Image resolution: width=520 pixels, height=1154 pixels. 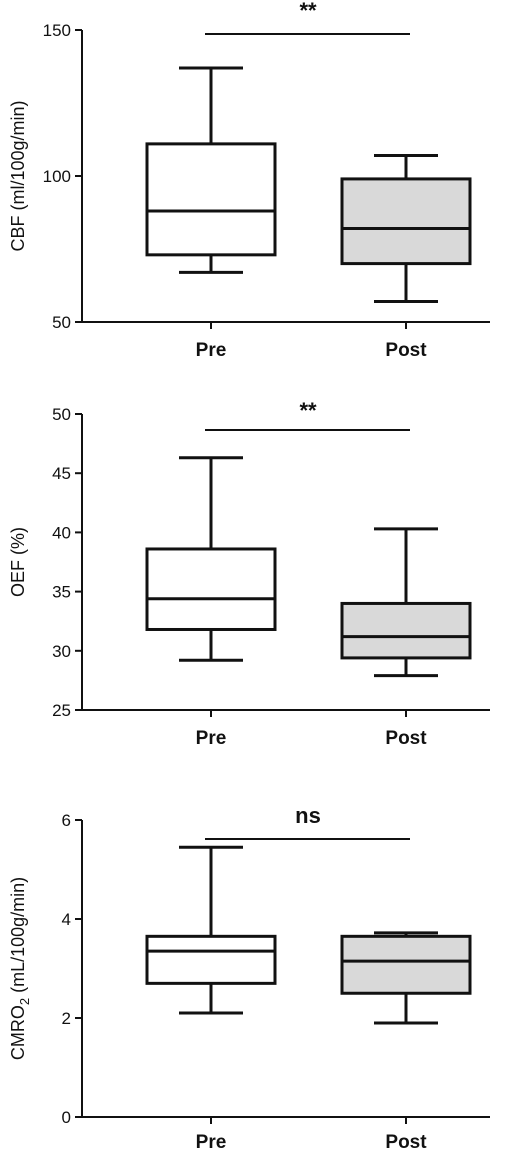 I want to click on y-tick-label: 6, so click(x=66, y=820).